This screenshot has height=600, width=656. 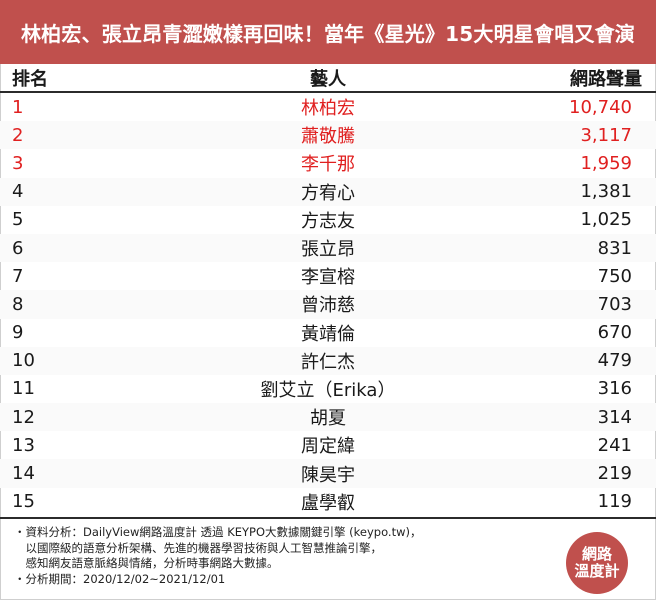 I want to click on table-row: 14 陳昊宇 219, so click(x=328, y=473).